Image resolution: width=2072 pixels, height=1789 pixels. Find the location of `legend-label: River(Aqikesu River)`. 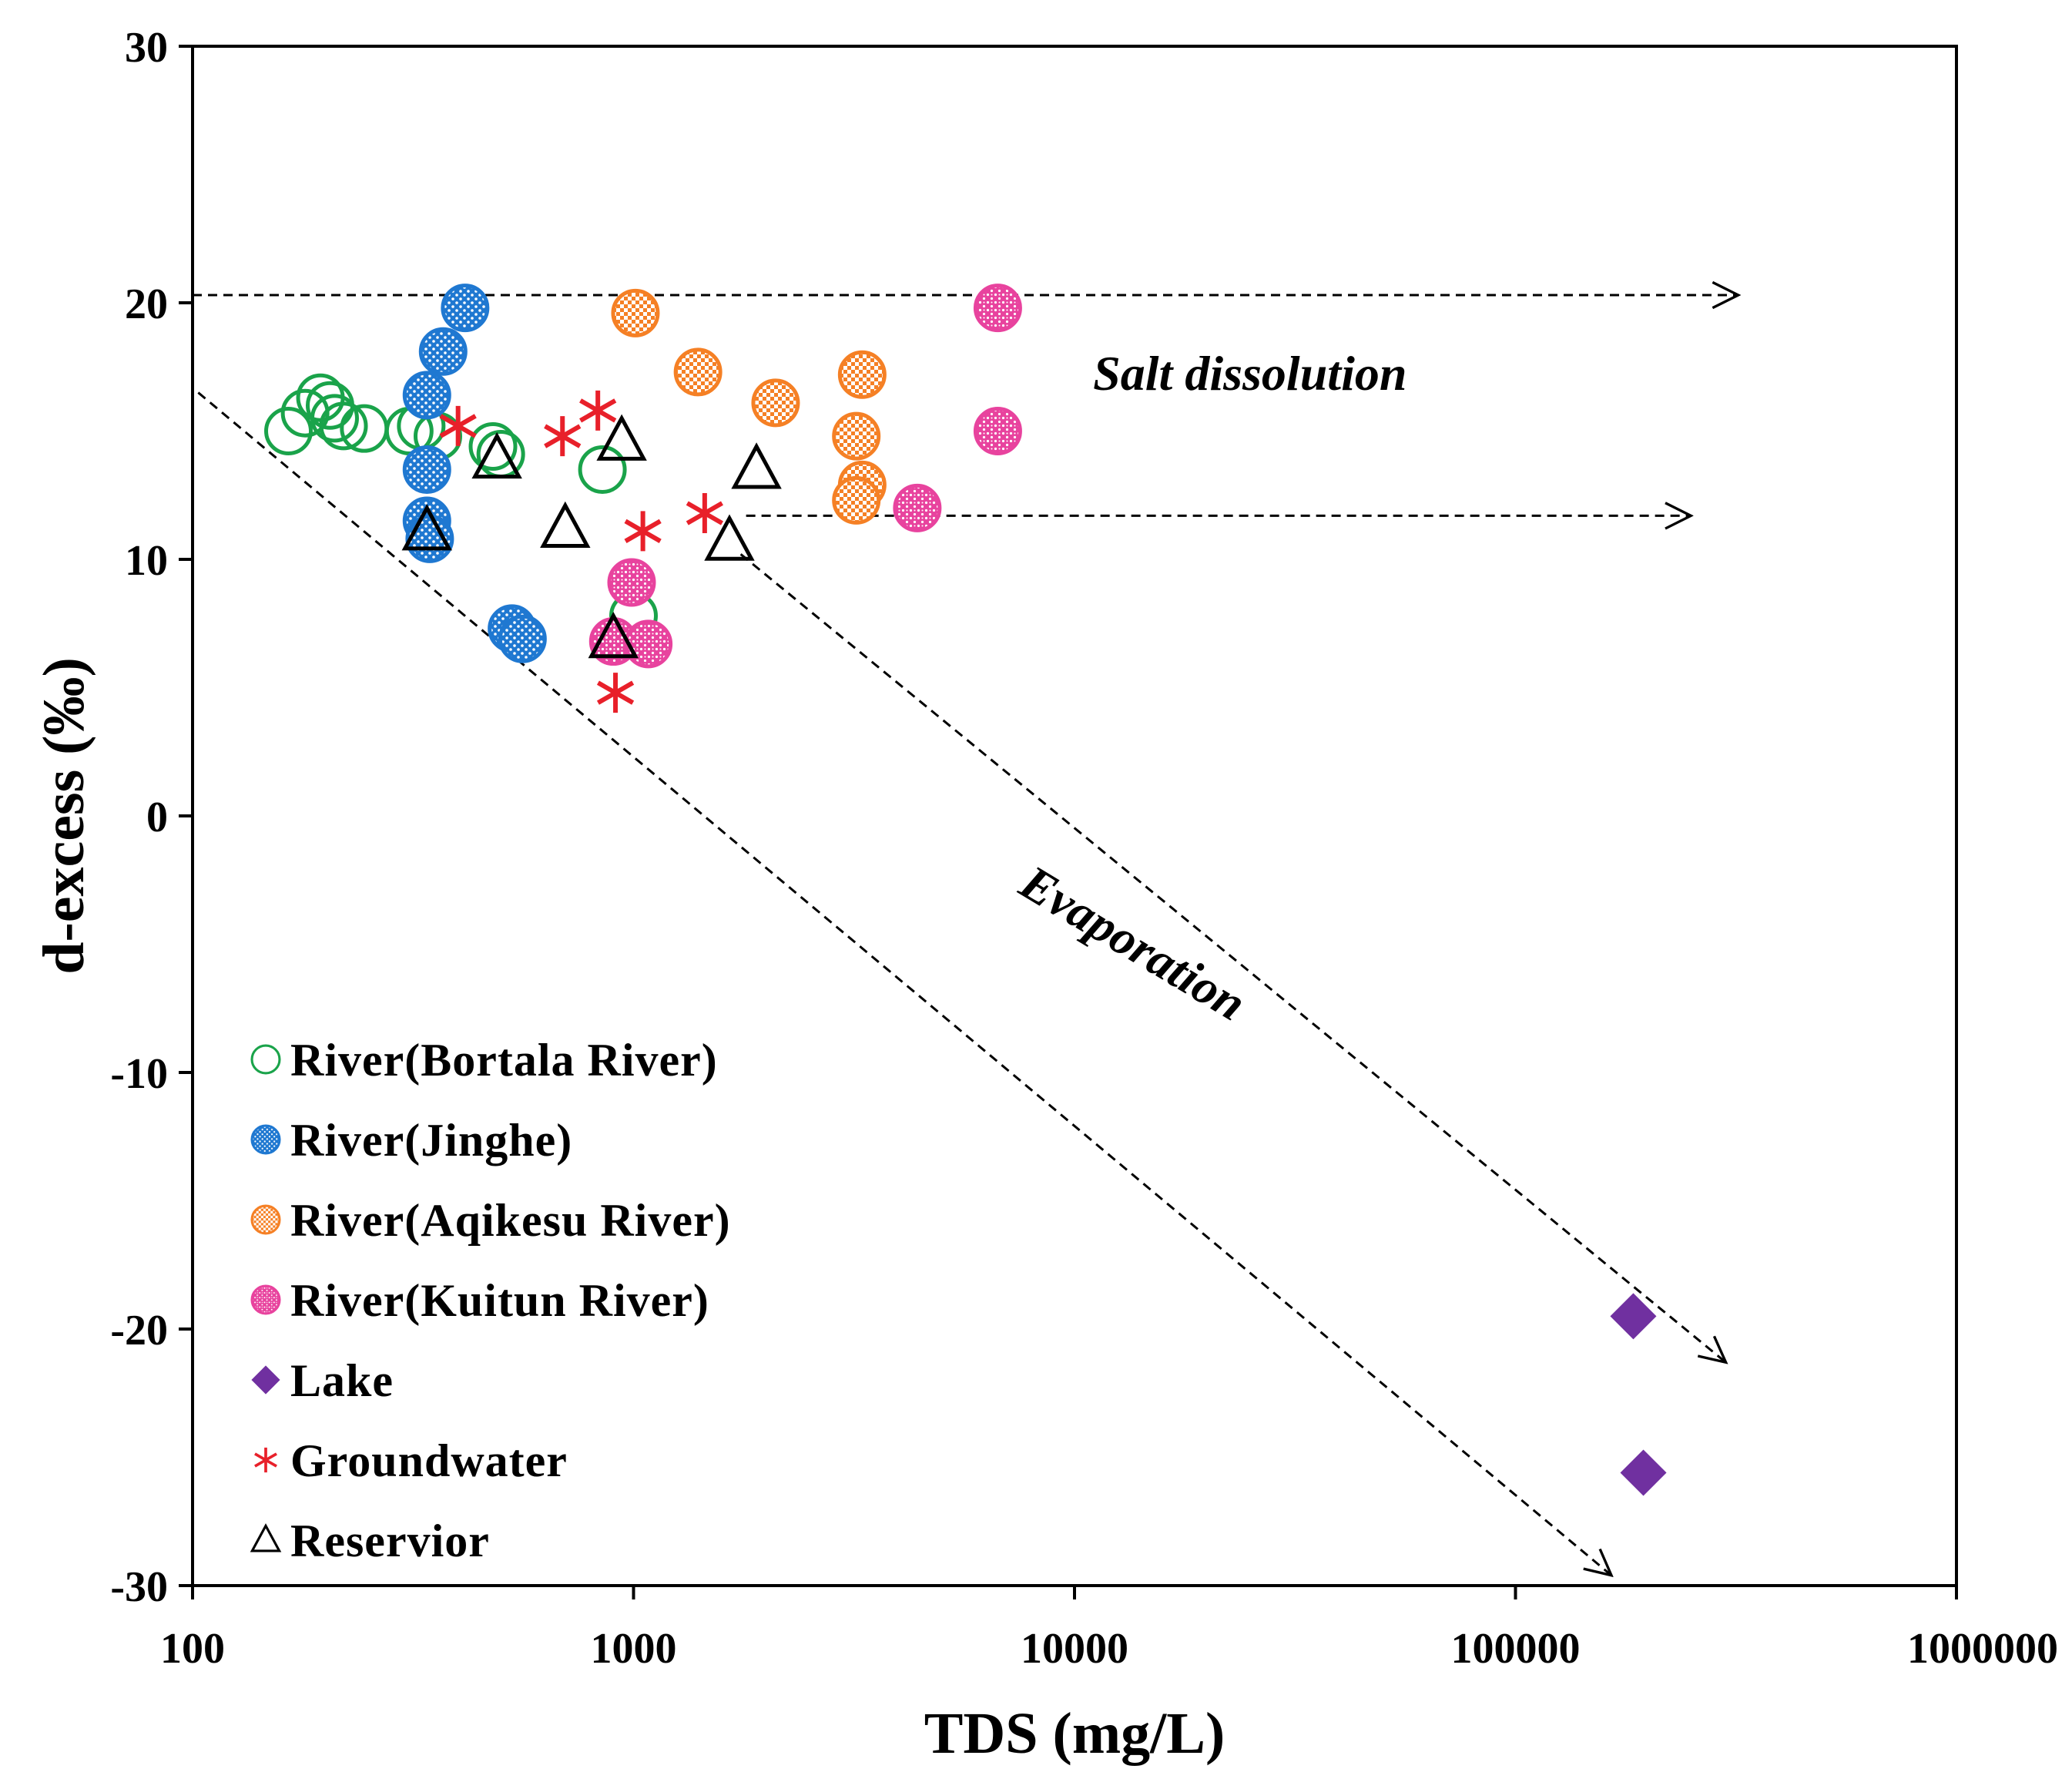

legend-label: River(Aqikesu River) is located at coordinates (510, 1220).